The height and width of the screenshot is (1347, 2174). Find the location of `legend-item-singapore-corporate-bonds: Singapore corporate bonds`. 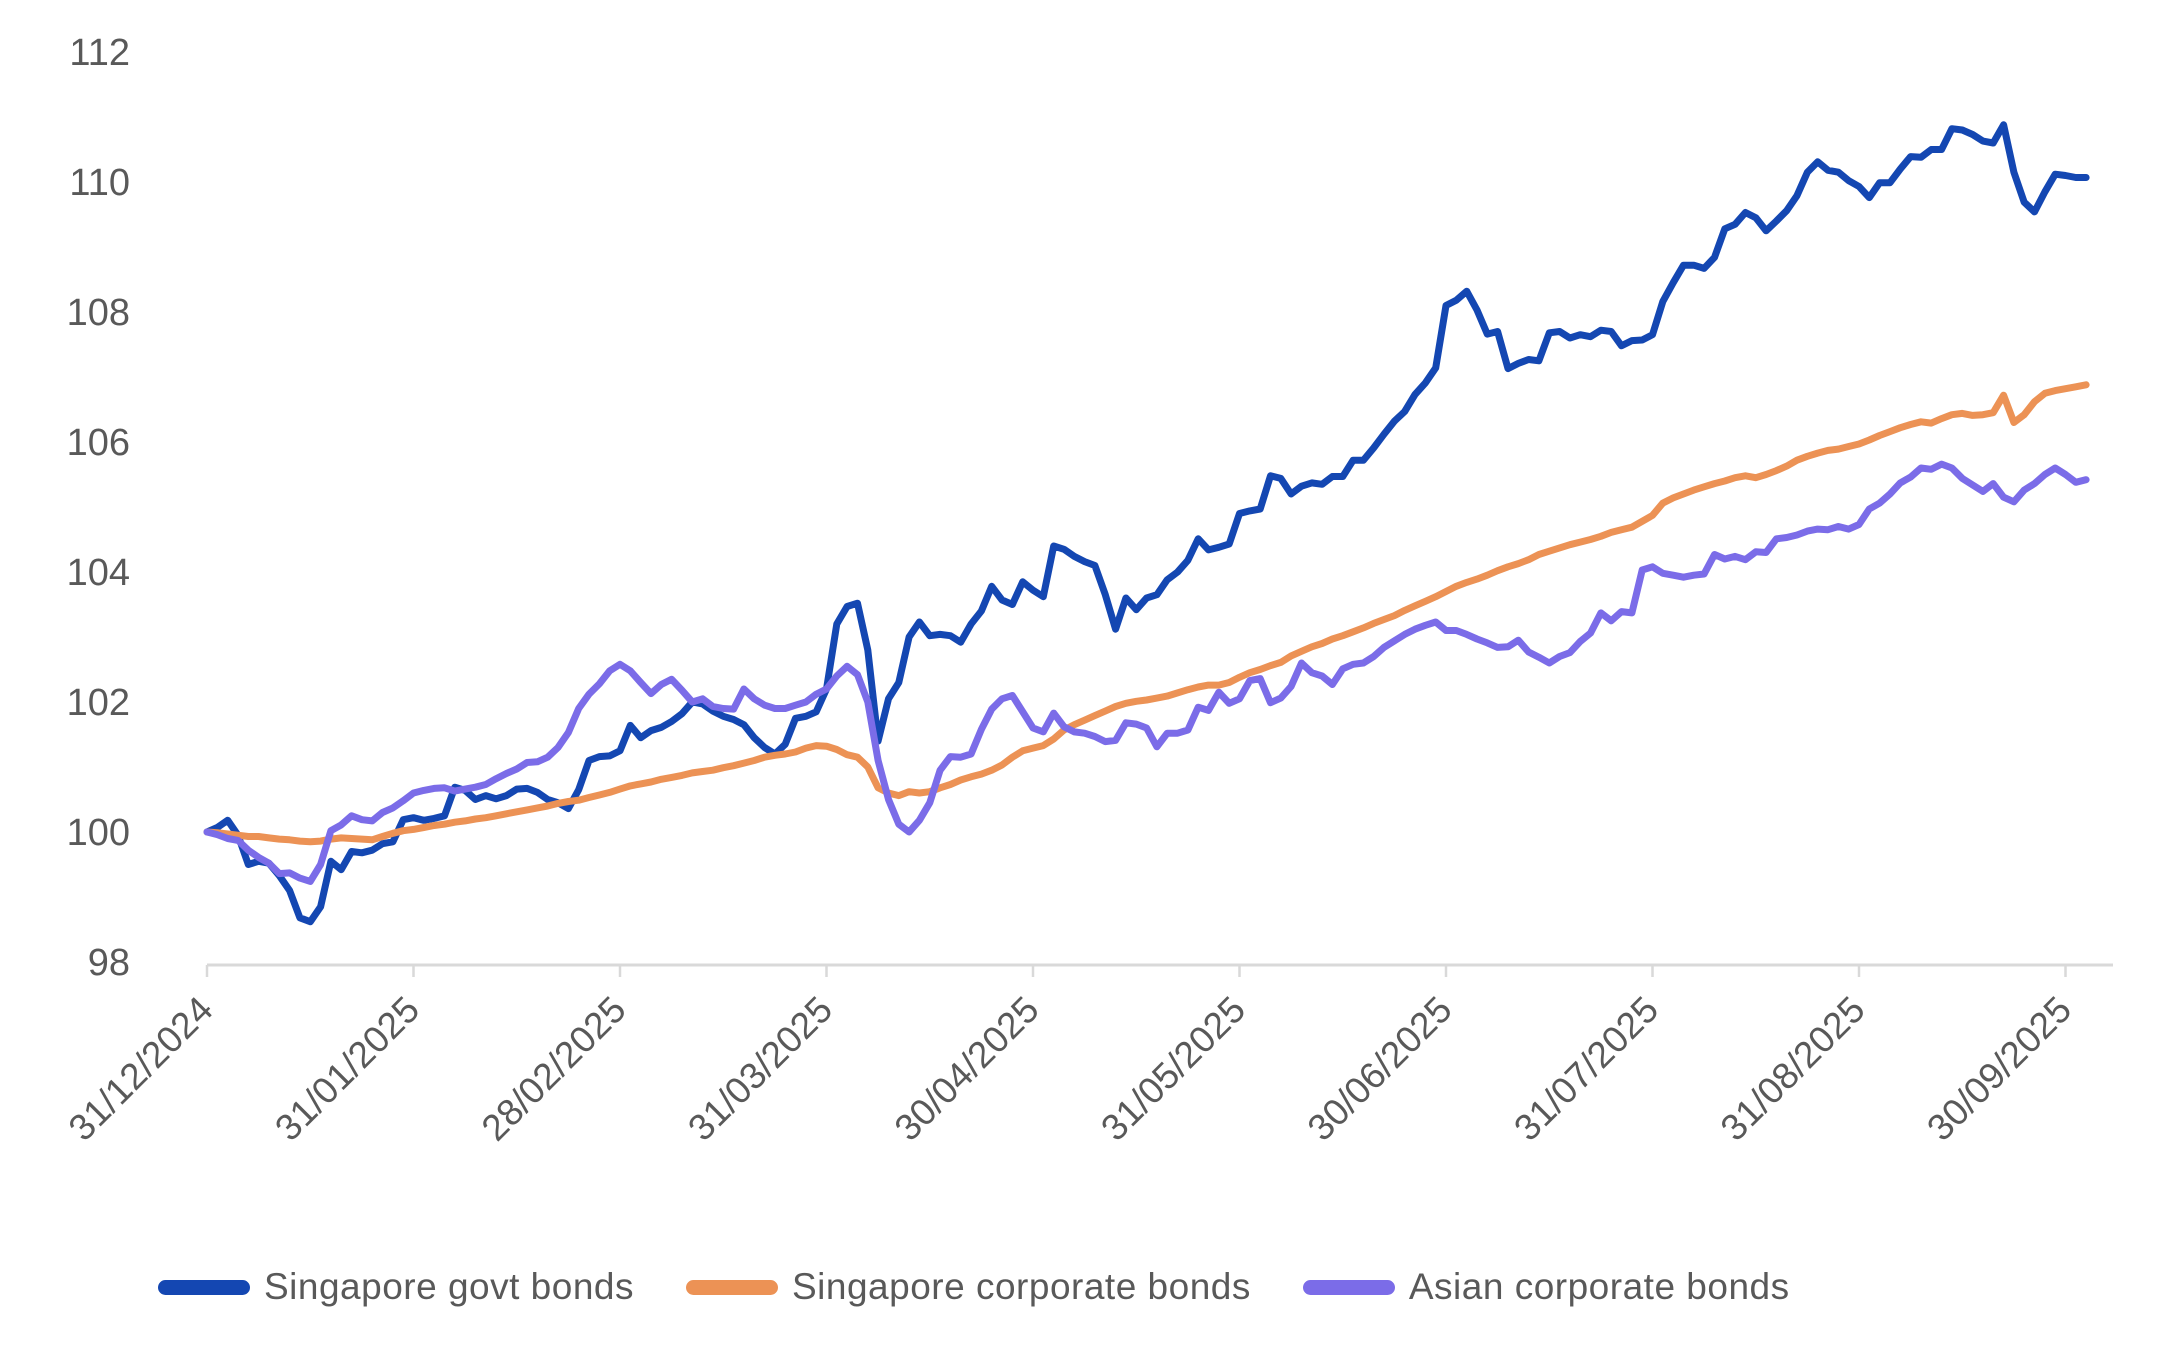

legend-item-singapore-corporate-bonds: Singapore corporate bonds is located at coordinates (968, 1287).